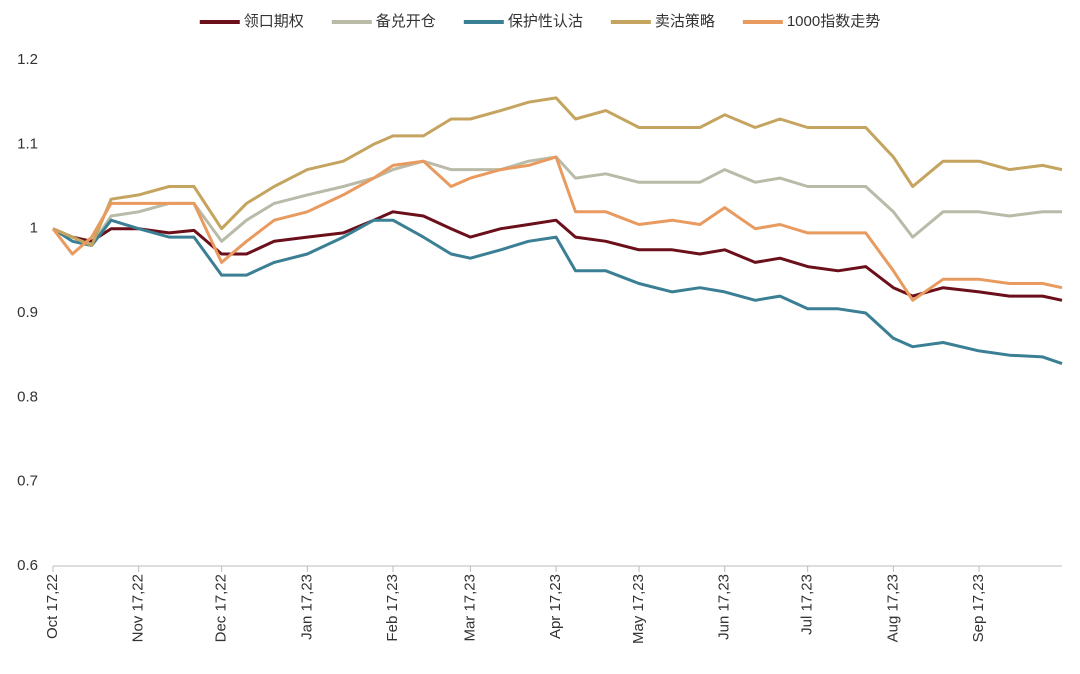 This screenshot has width=1080, height=674. What do you see at coordinates (27, 312) in the screenshot?
I see `y-tick-label: 0.9` at bounding box center [27, 312].